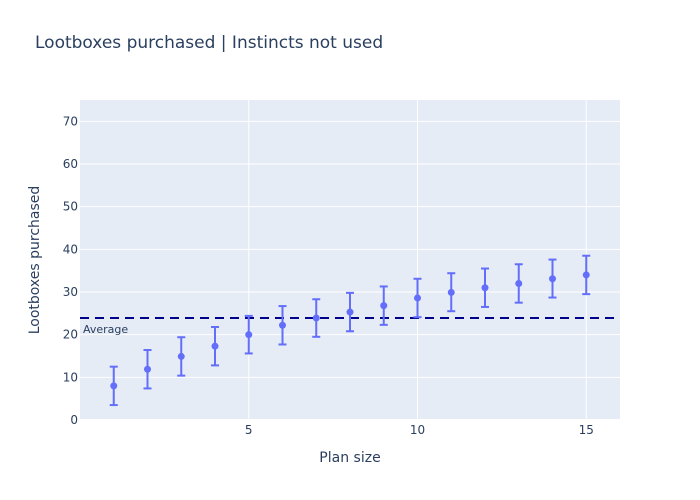 This screenshot has height=500, width=700. What do you see at coordinates (586, 430) in the screenshot?
I see `x-tick-label: 15` at bounding box center [586, 430].